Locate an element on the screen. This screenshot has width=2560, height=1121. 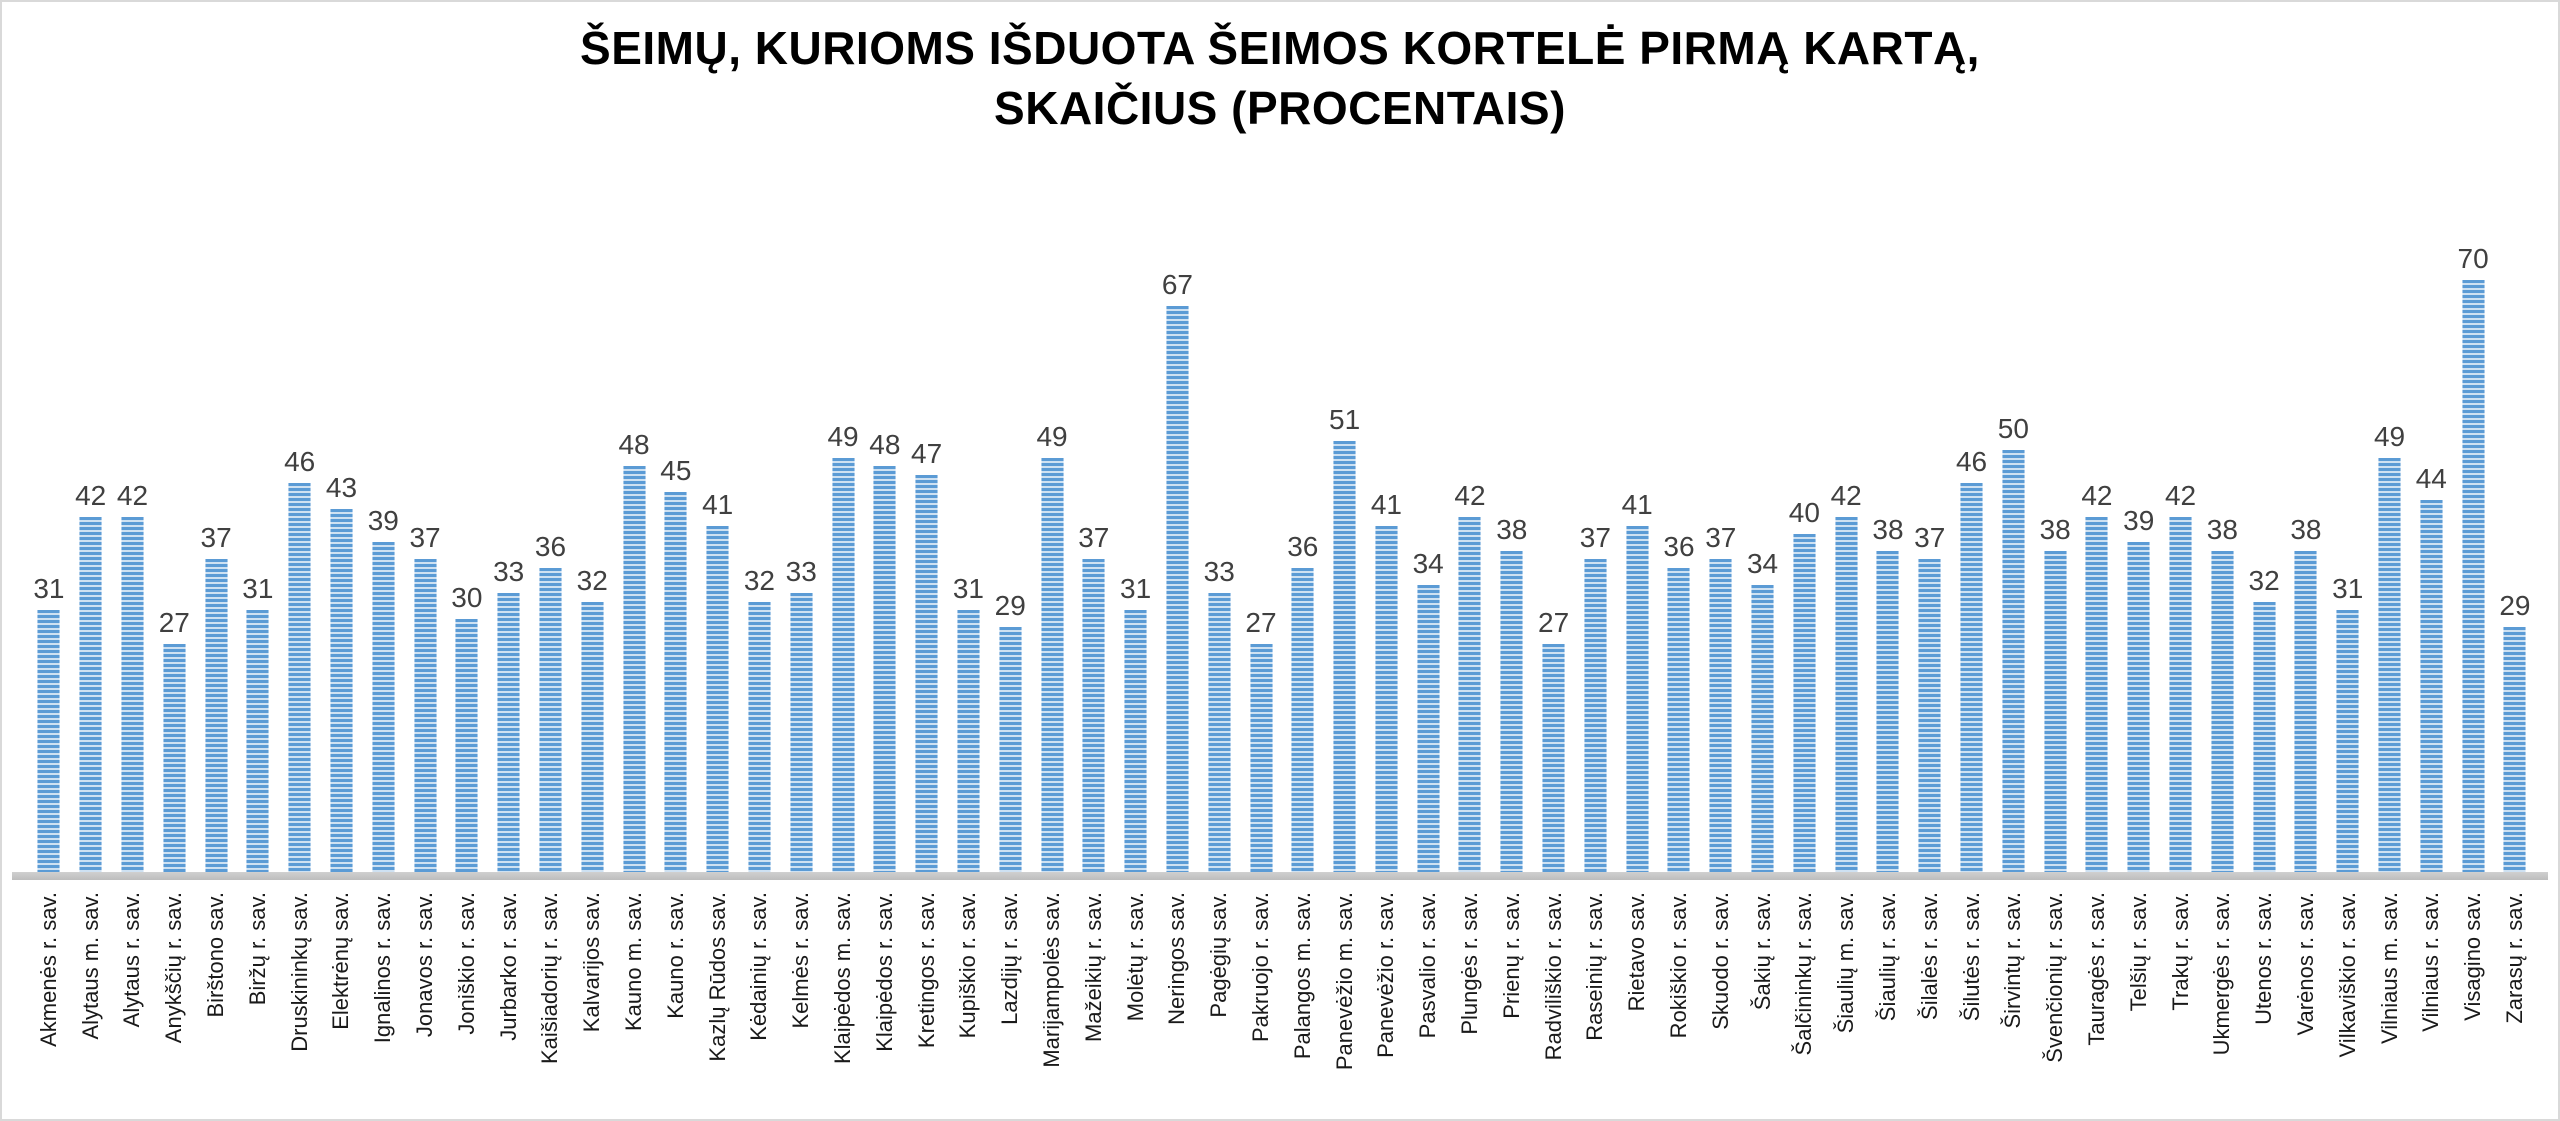
bar-value-label: 33 is located at coordinates (509, 571).